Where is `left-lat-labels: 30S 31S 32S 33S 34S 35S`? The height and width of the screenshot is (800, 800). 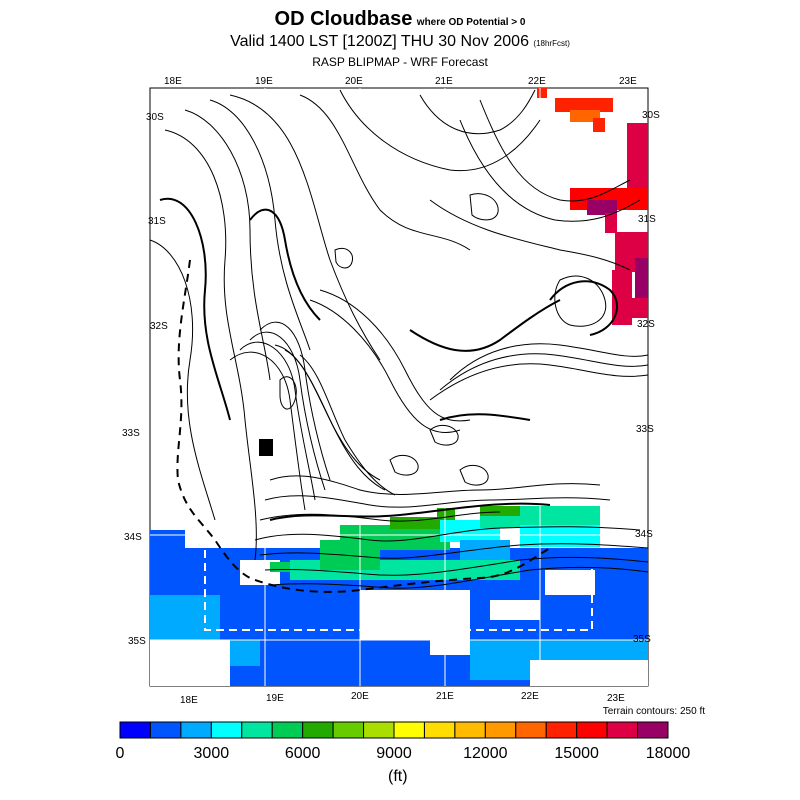 left-lat-labels: 30S 31S 32S 33S 34S 35S is located at coordinates (145, 379).